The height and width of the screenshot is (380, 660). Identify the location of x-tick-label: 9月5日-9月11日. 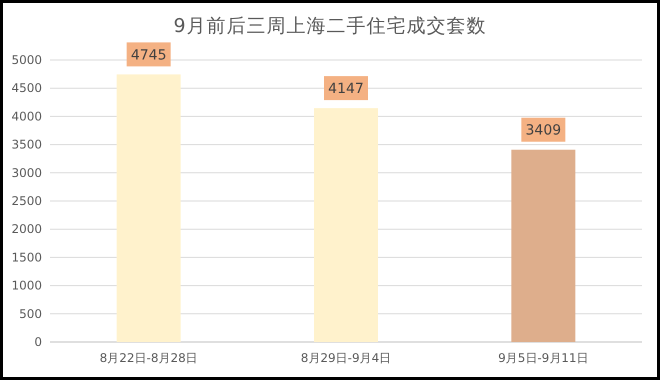
(543, 358).